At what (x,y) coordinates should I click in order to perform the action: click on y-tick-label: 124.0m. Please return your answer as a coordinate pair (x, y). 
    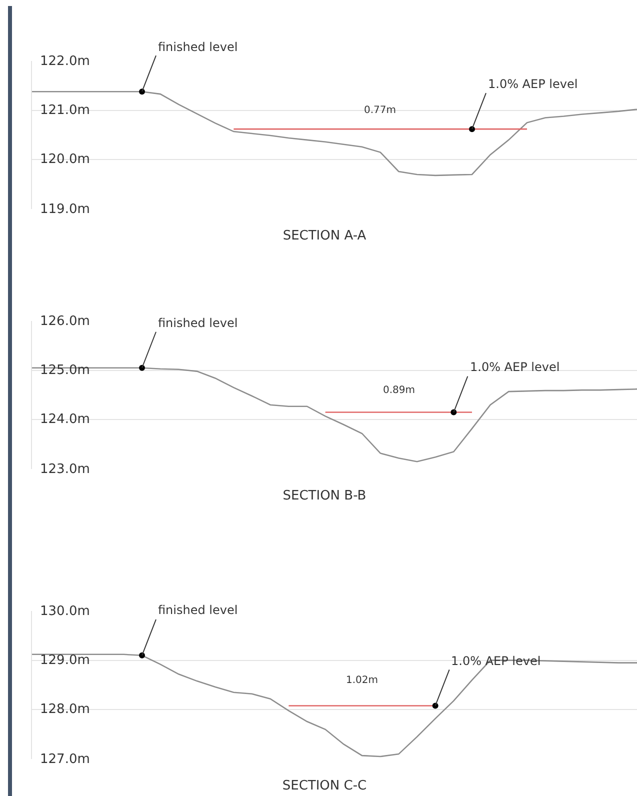
    Looking at the image, I should click on (65, 419).